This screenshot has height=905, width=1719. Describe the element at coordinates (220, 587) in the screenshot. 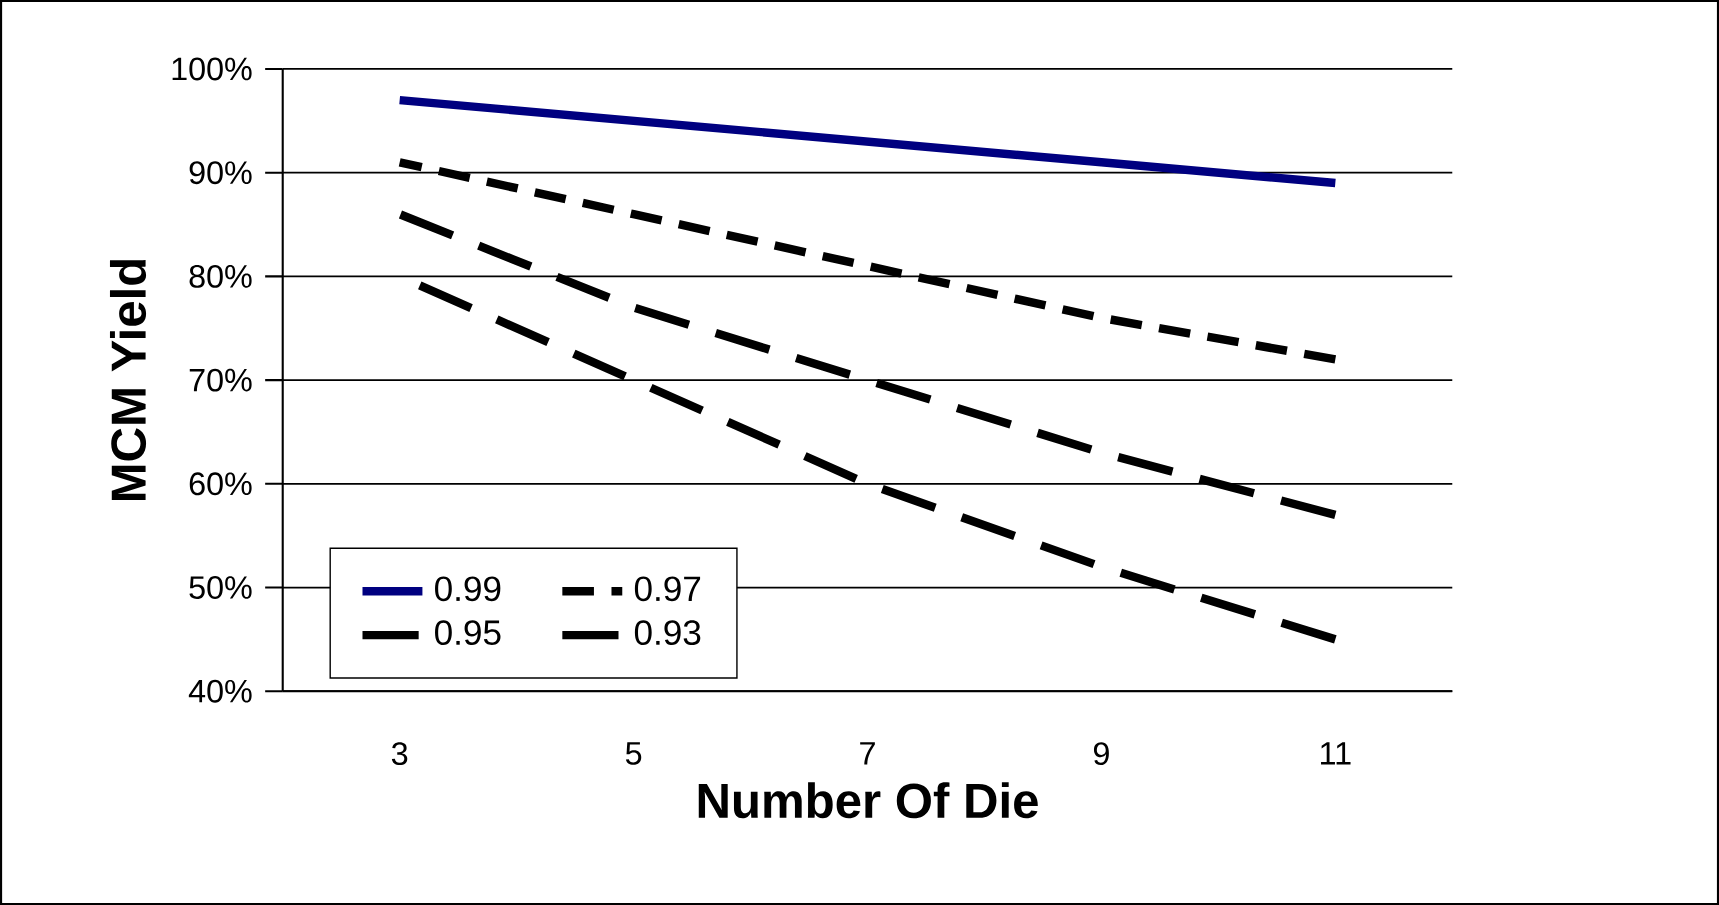

I see `y-tick-label: 50%` at that location.